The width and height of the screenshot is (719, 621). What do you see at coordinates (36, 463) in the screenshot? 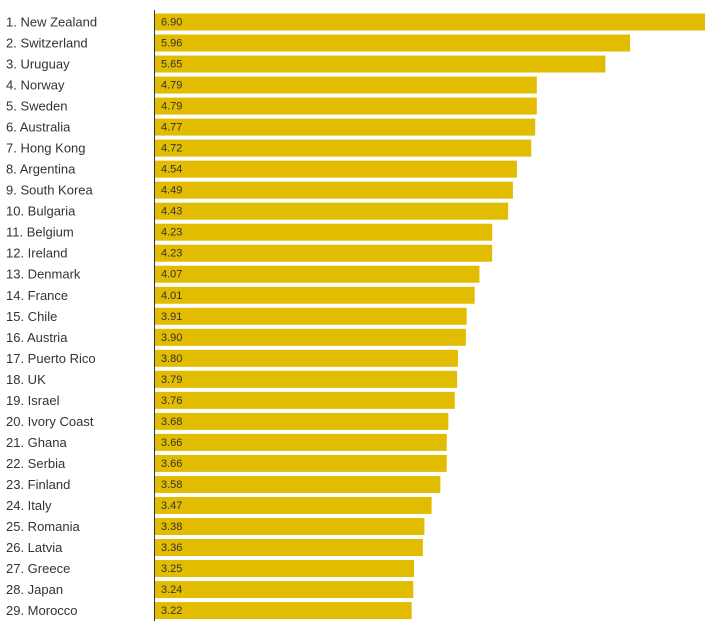
I see `category-label: 22. Serbia` at bounding box center [36, 463].